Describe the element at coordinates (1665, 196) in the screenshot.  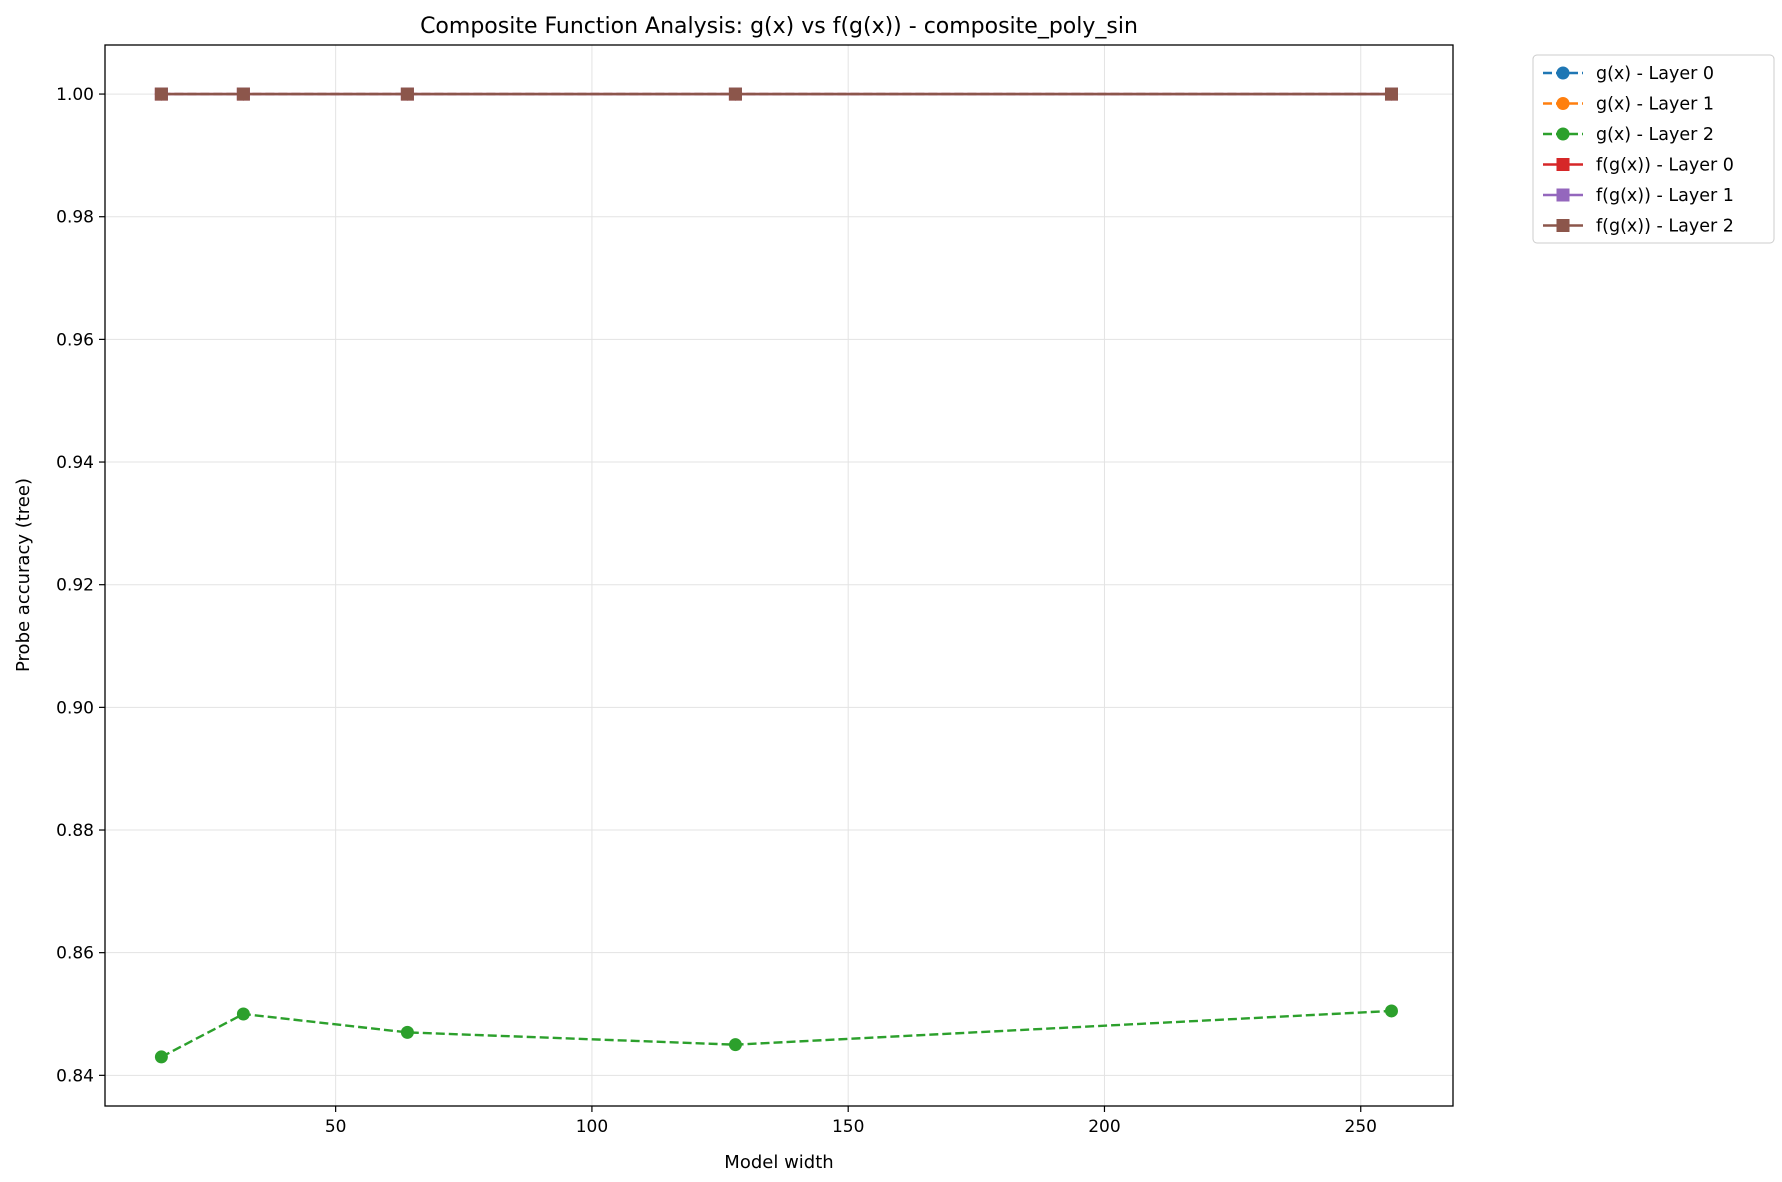
I see `legend-label: f(g(x)) - Layer 1` at that location.